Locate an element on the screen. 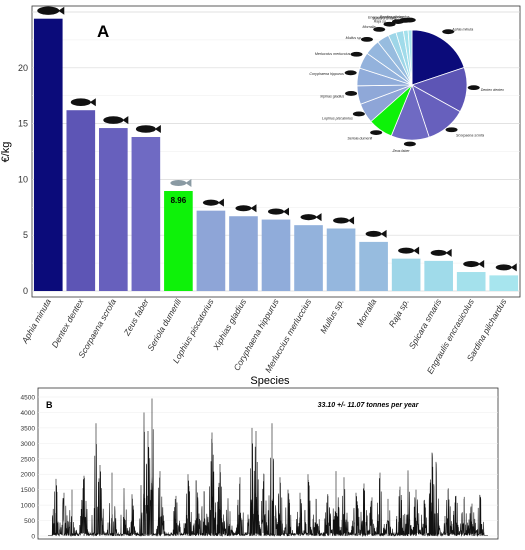 The height and width of the screenshot is (550, 525). y-tick-label: 5 is located at coordinates (25, 235).